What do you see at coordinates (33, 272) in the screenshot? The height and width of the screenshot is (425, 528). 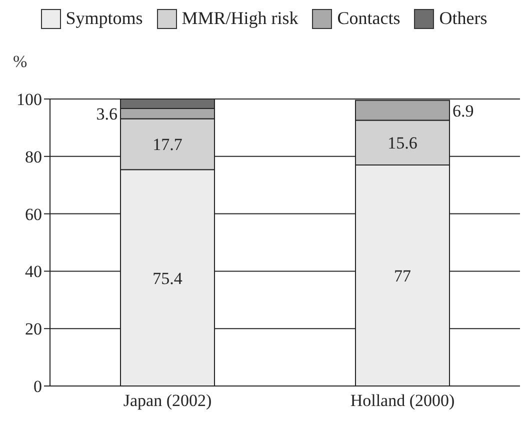 I see `y-tick-label: 40` at bounding box center [33, 272].